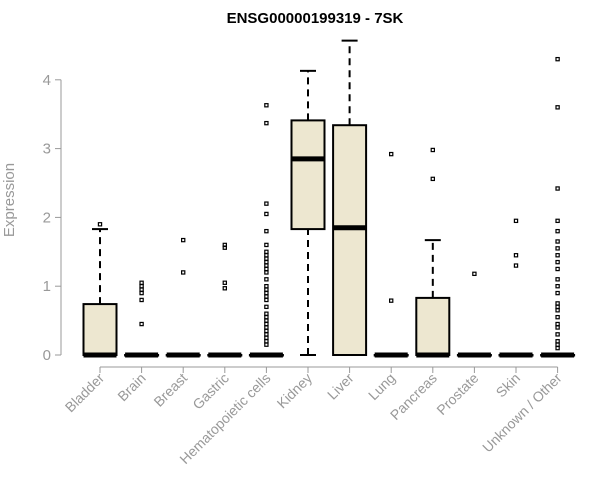 Image resolution: width=600 pixels, height=500 pixels. I want to click on x-tick-label: Liver, so click(340, 386).